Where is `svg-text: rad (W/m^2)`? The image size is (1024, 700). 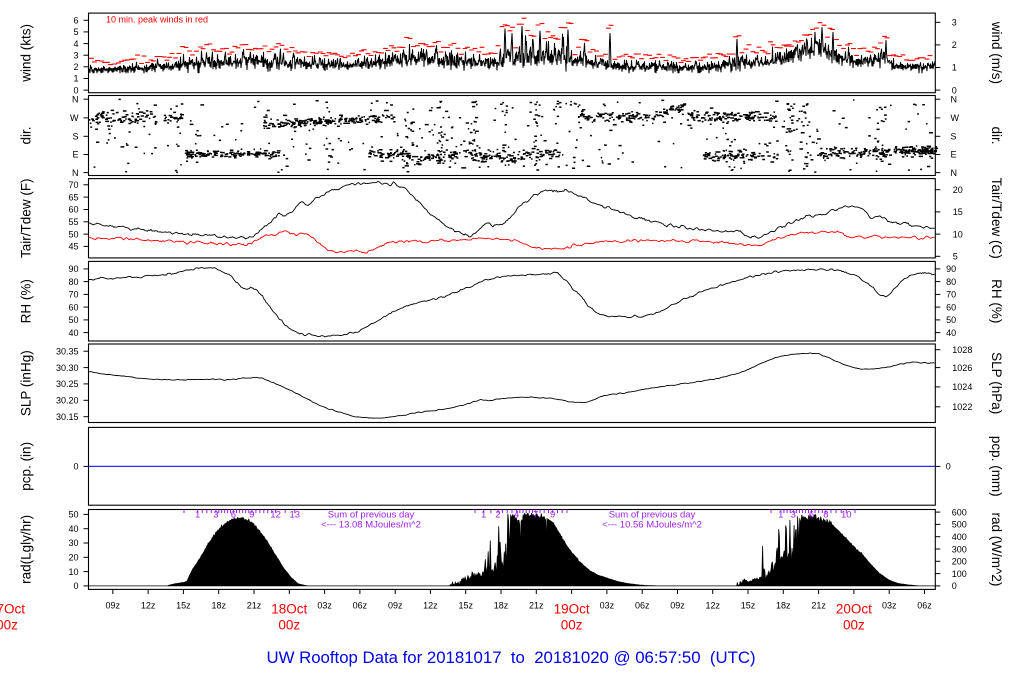
svg-text: rad (W/m^2) is located at coordinates (996, 549).